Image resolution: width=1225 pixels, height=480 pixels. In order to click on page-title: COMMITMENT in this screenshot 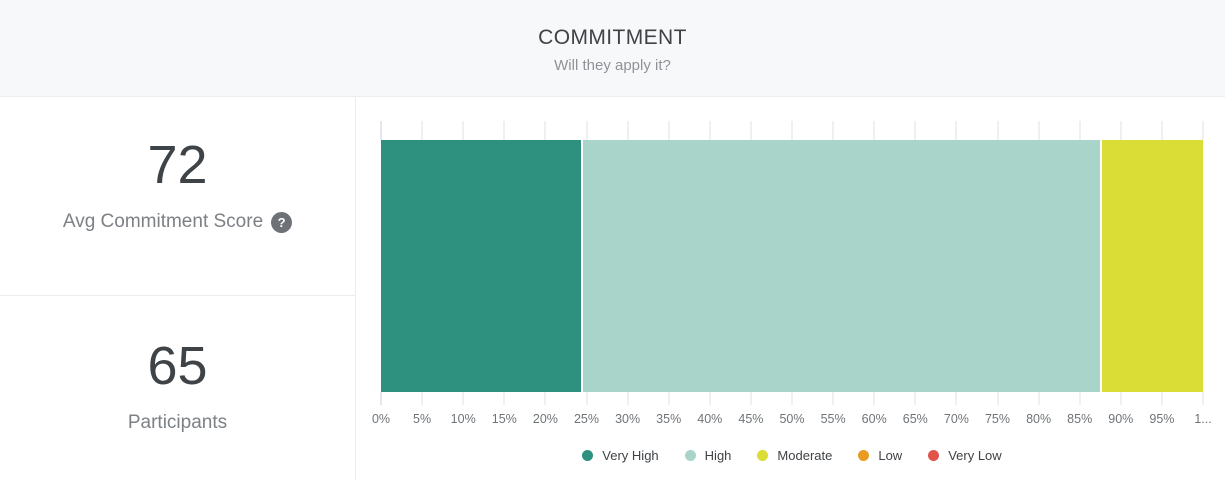, I will do `click(612, 37)`.